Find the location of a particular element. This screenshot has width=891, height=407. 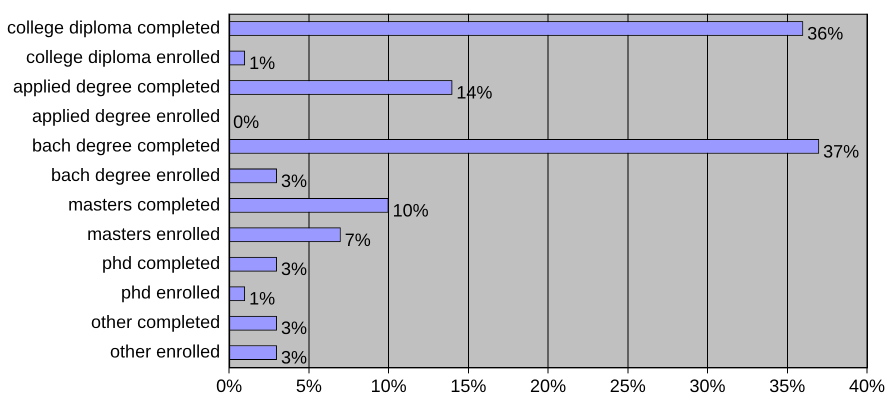

data-label: 36% is located at coordinates (825, 34).